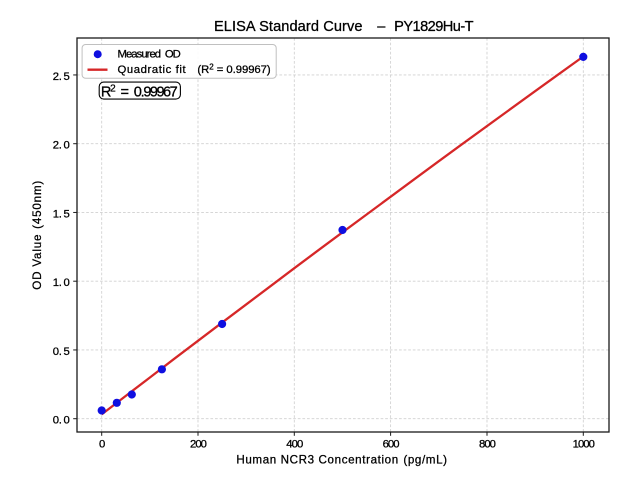 The image size is (640, 480). I want to click on svg-text: Quadratic fit (R2 = 0.99967), so click(194, 70).